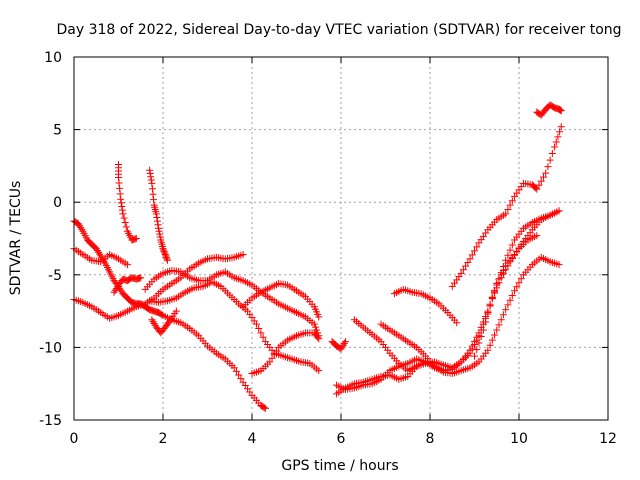  I want to click on x-tick-label: 12, so click(608, 439).